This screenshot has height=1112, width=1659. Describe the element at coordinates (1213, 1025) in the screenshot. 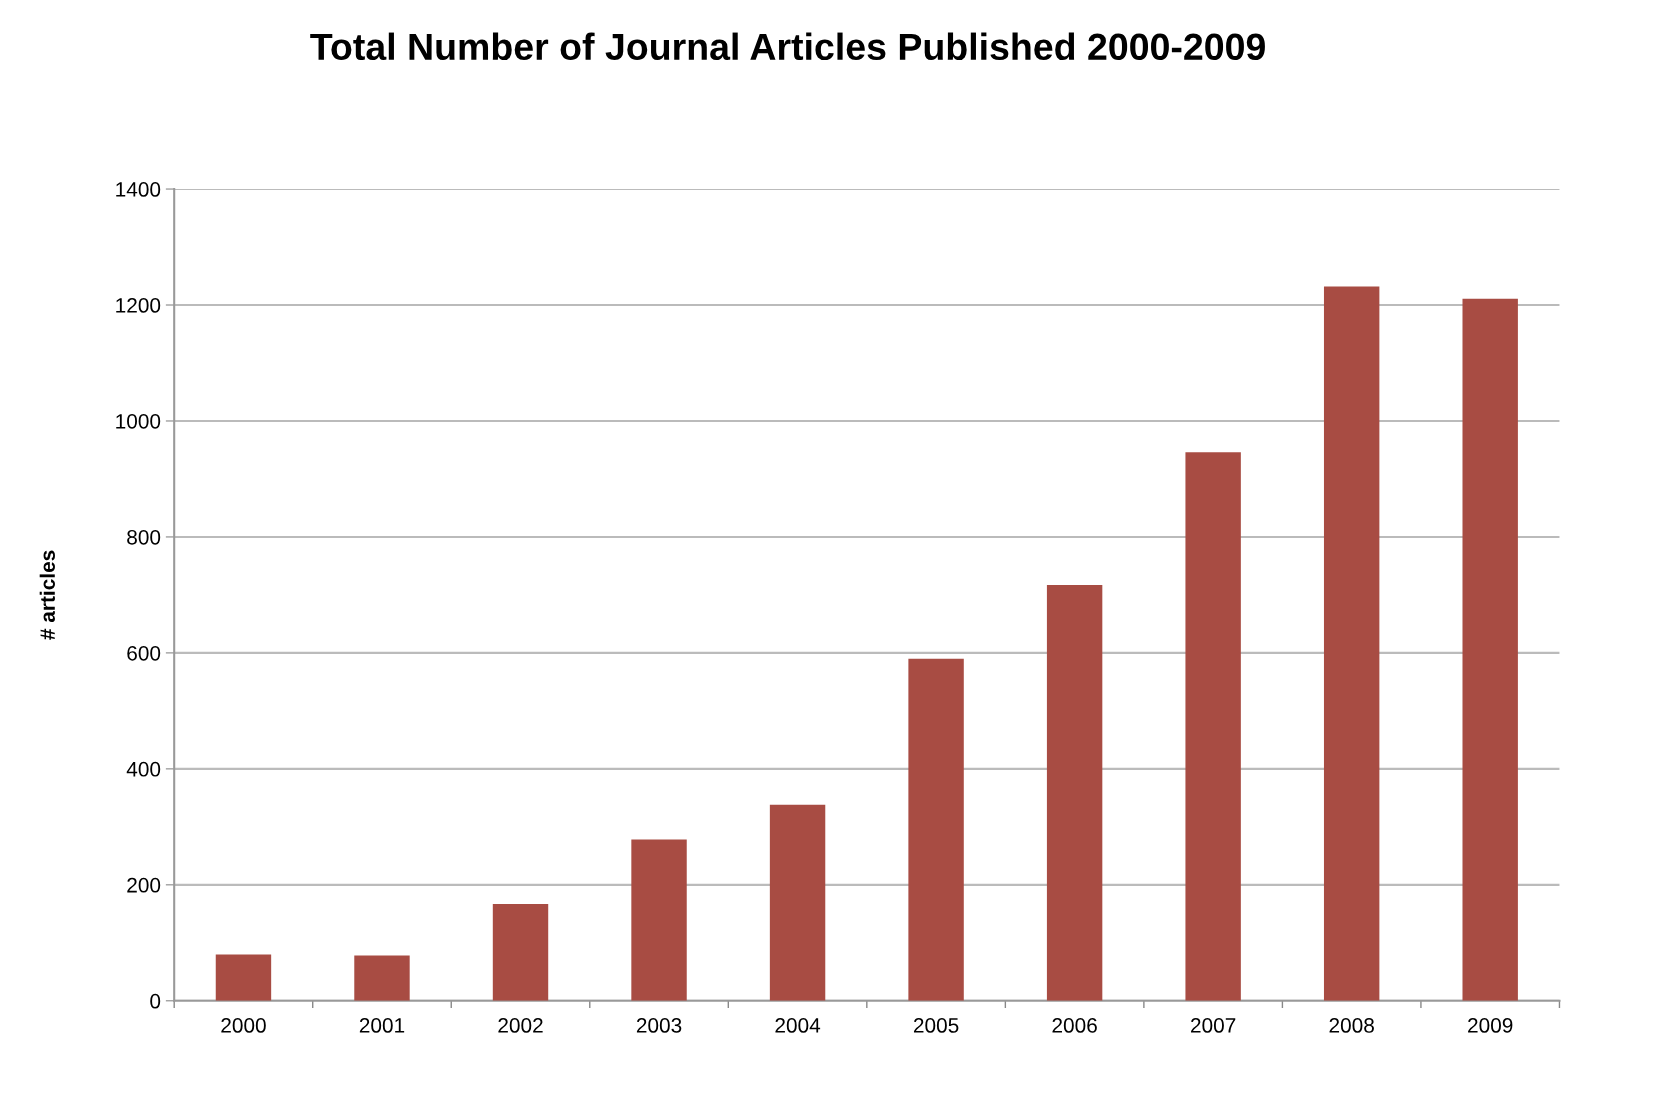

I see `x-tick-label: 2007` at that location.